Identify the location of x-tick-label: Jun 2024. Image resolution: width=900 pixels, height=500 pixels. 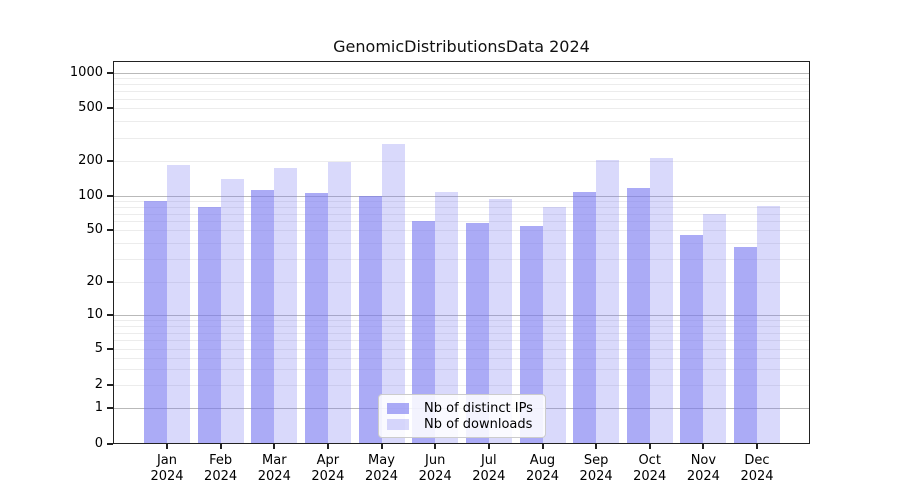
(435, 469).